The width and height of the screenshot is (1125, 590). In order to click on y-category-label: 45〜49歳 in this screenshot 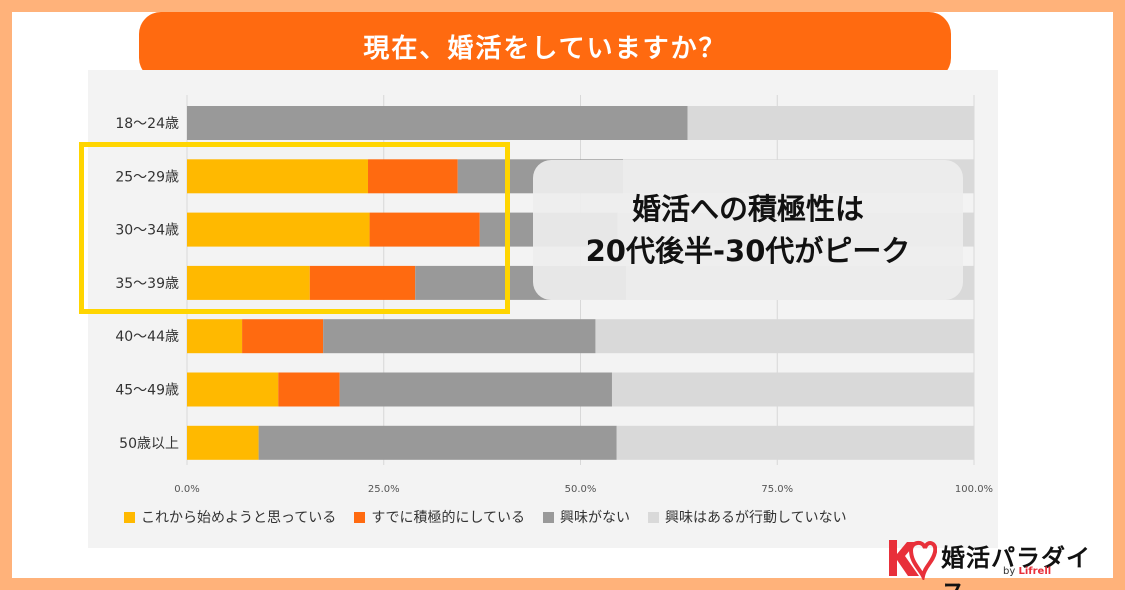, I will do `click(147, 391)`.